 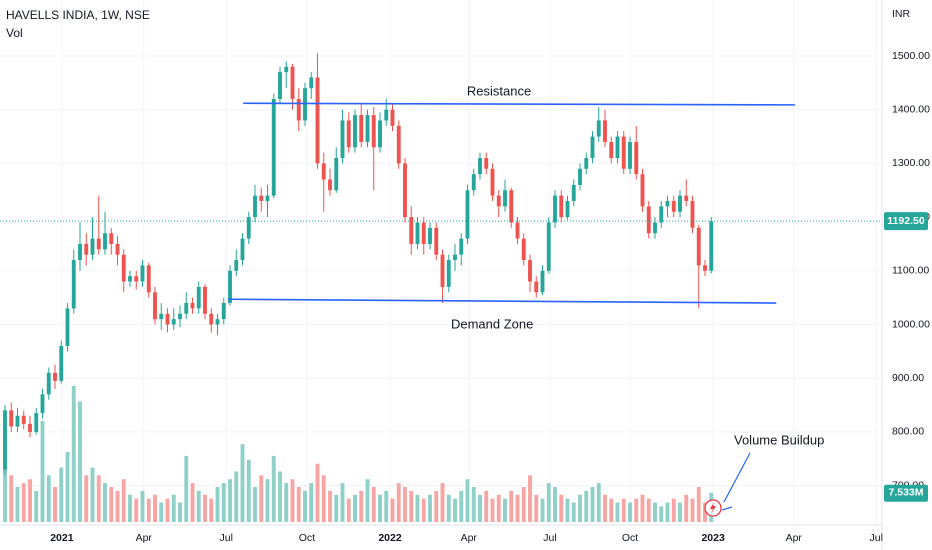 I want to click on y-tick-label: 1100.00, so click(x=910, y=271).